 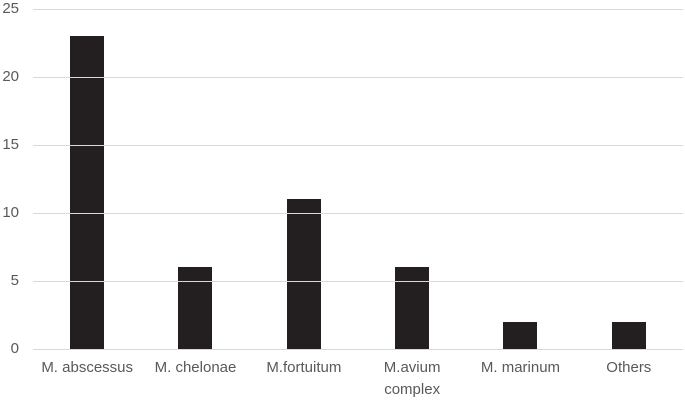 What do you see at coordinates (10, 8) in the screenshot?
I see `y-tick-label: 25` at bounding box center [10, 8].